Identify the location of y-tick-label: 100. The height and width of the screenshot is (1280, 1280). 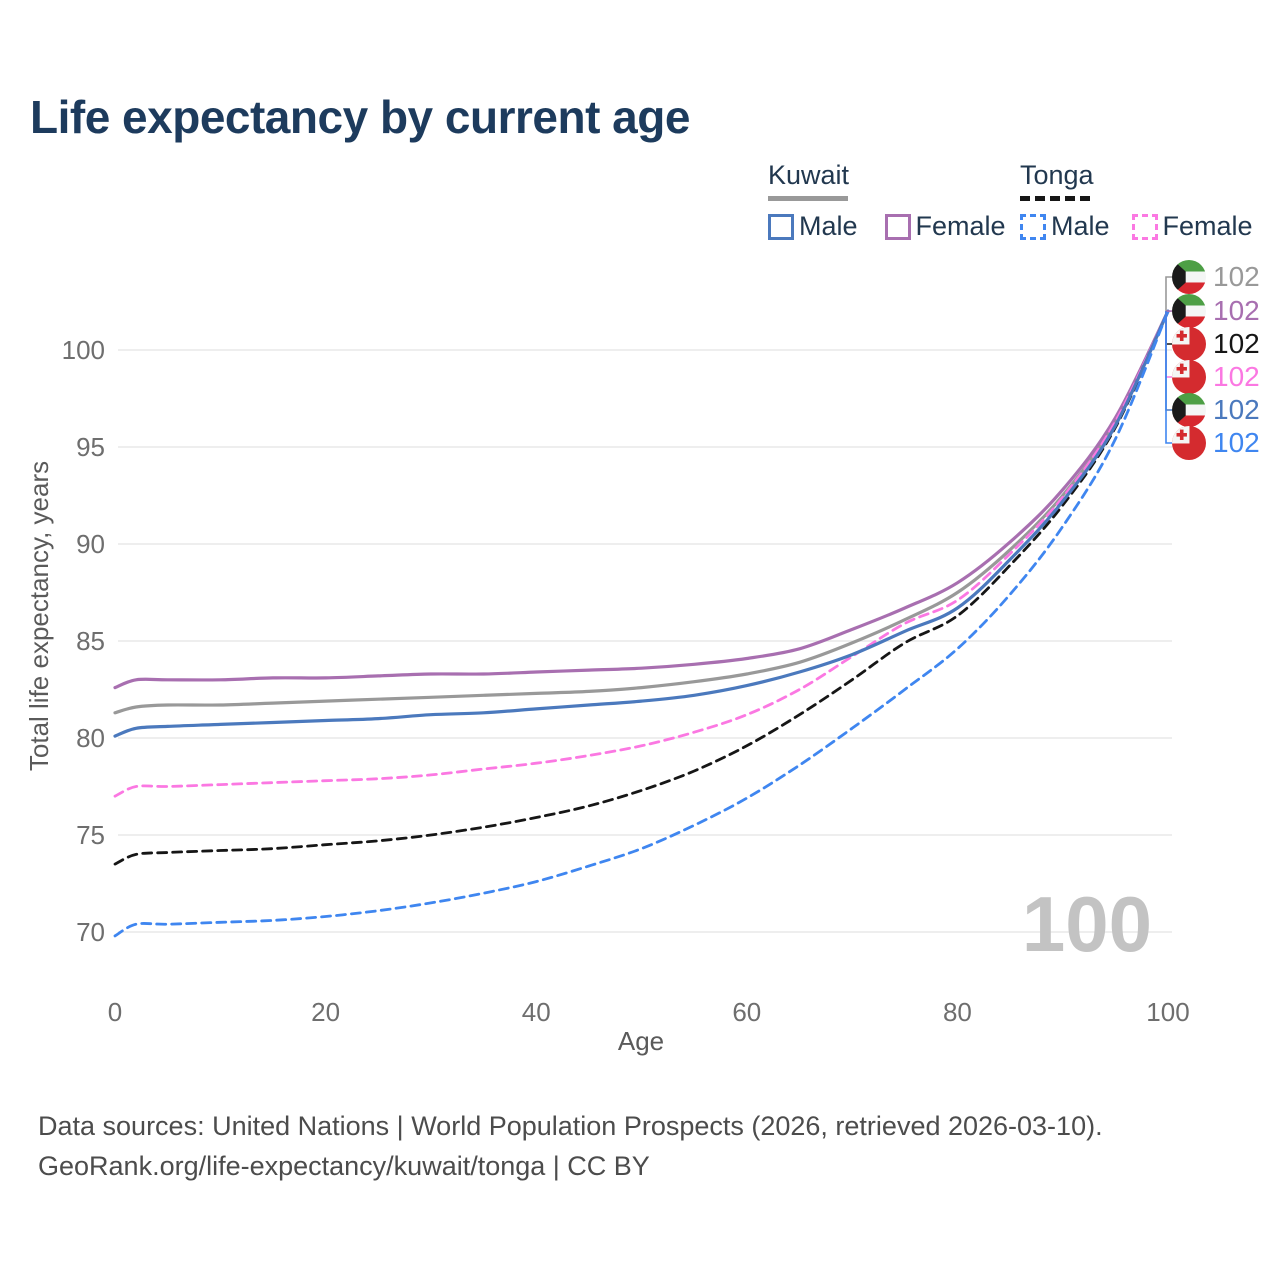
(83, 350).